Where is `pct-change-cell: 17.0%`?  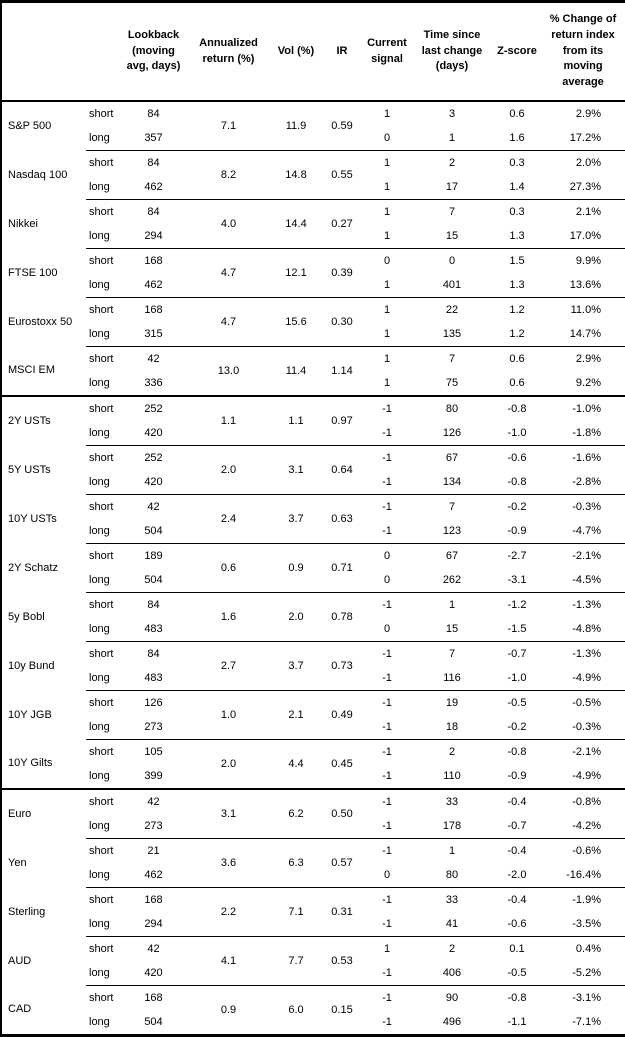 pct-change-cell: 17.0% is located at coordinates (585, 235).